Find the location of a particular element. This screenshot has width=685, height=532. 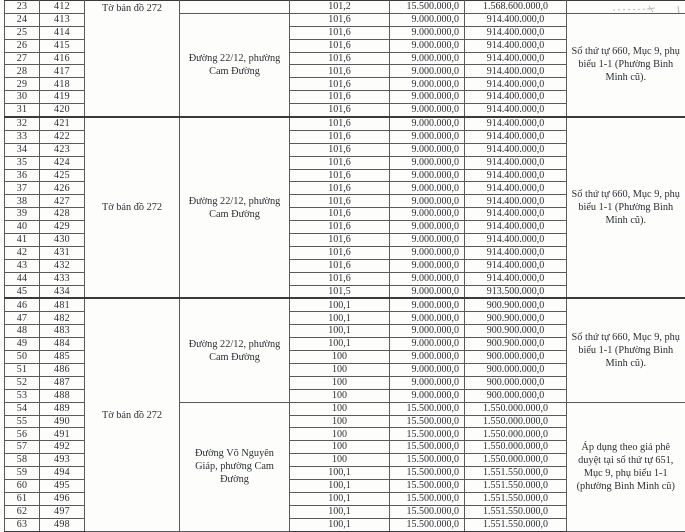

plot-cell: 486 is located at coordinates (62, 369).